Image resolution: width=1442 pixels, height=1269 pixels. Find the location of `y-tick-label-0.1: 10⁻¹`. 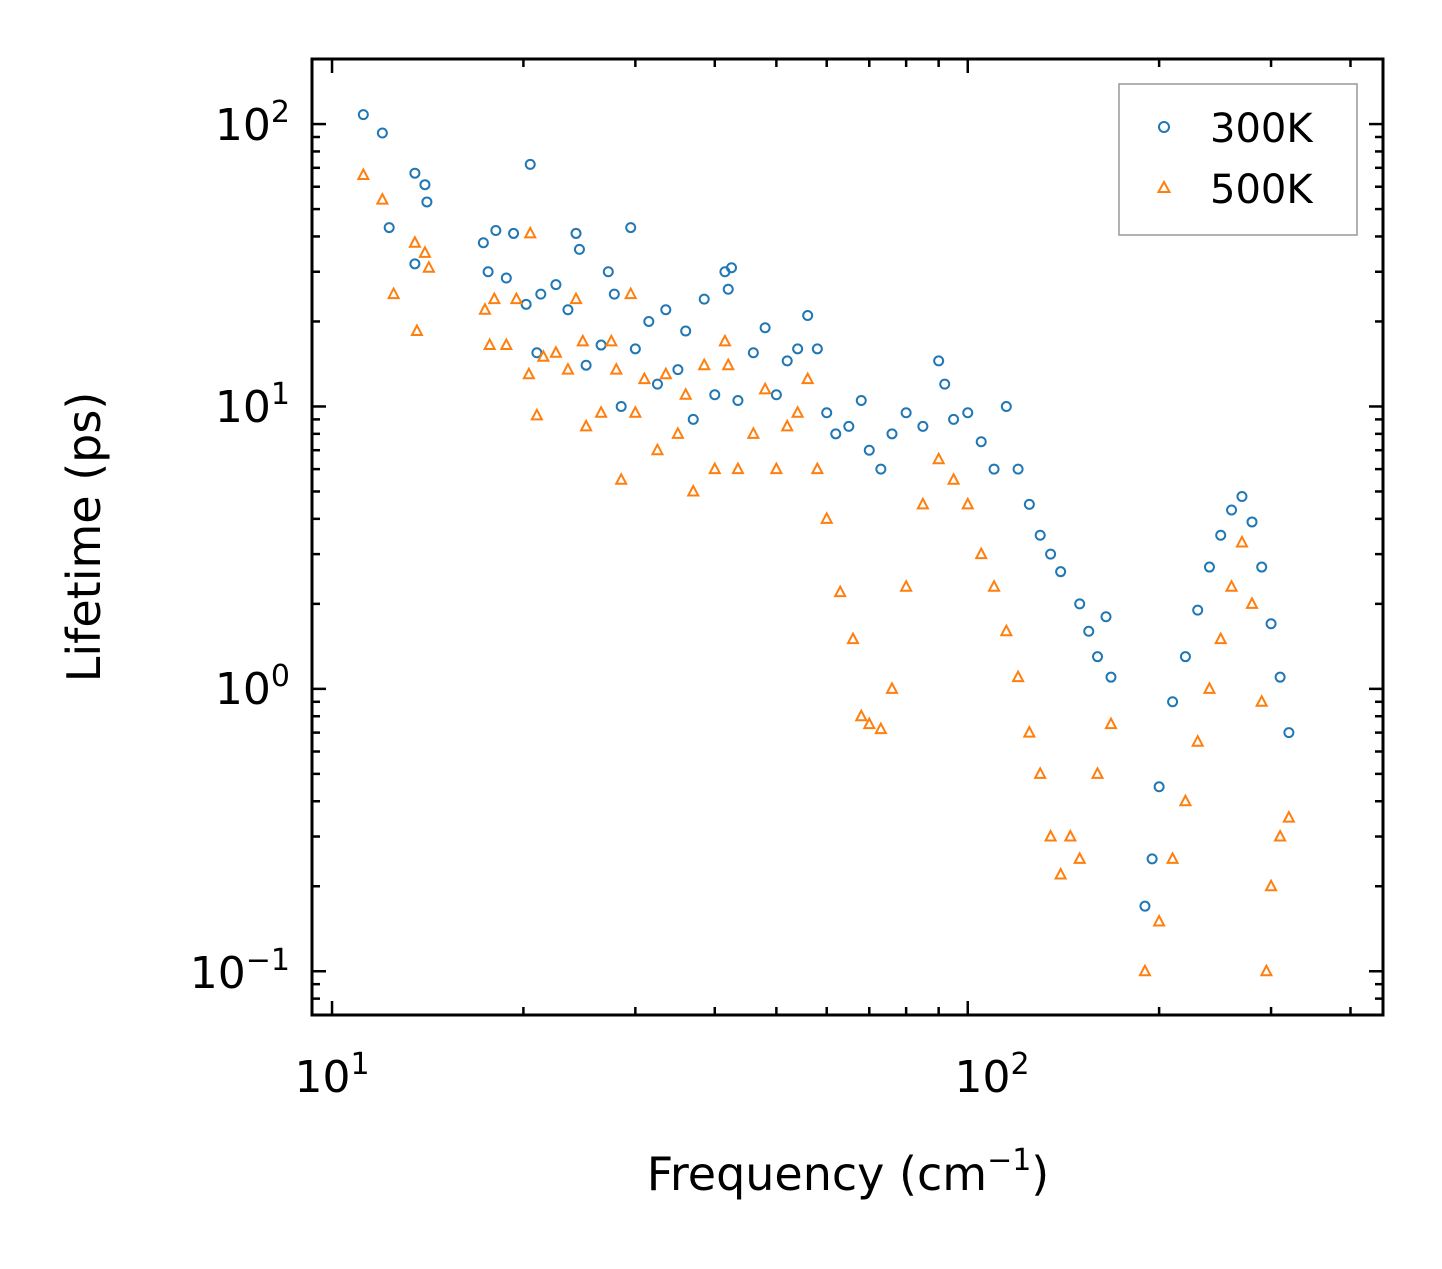

y-tick-label-0.1: 10⁻¹ is located at coordinates (240, 971).